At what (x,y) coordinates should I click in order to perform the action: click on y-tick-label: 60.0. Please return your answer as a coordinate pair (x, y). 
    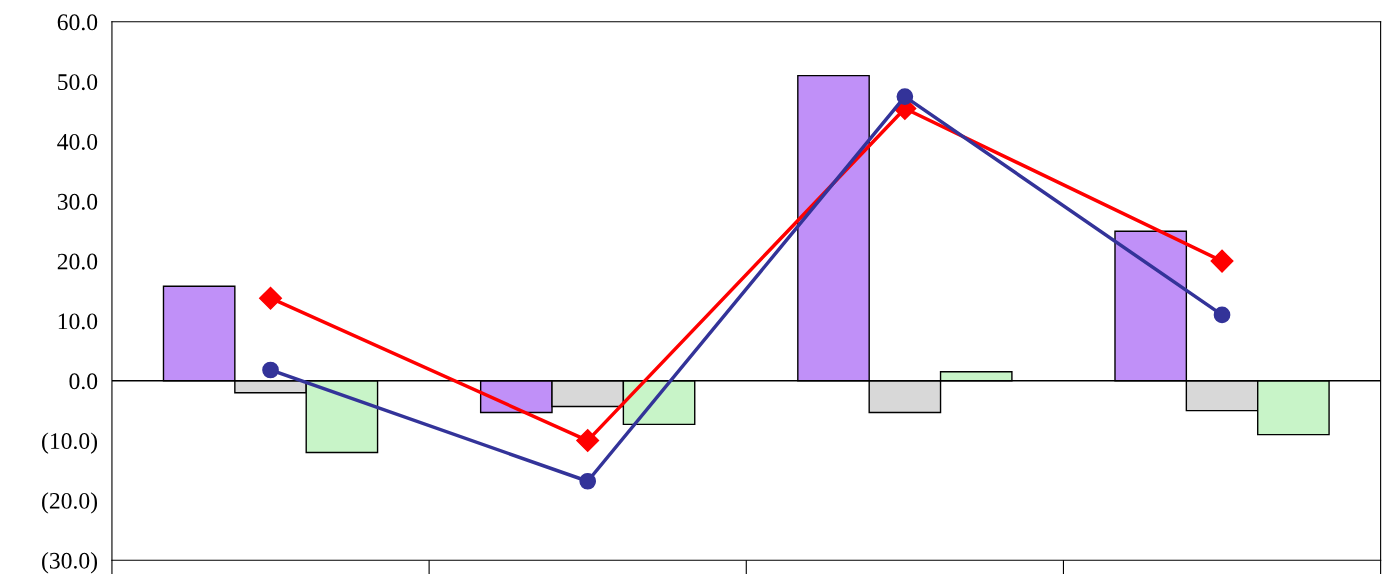
    Looking at the image, I should click on (77, 22).